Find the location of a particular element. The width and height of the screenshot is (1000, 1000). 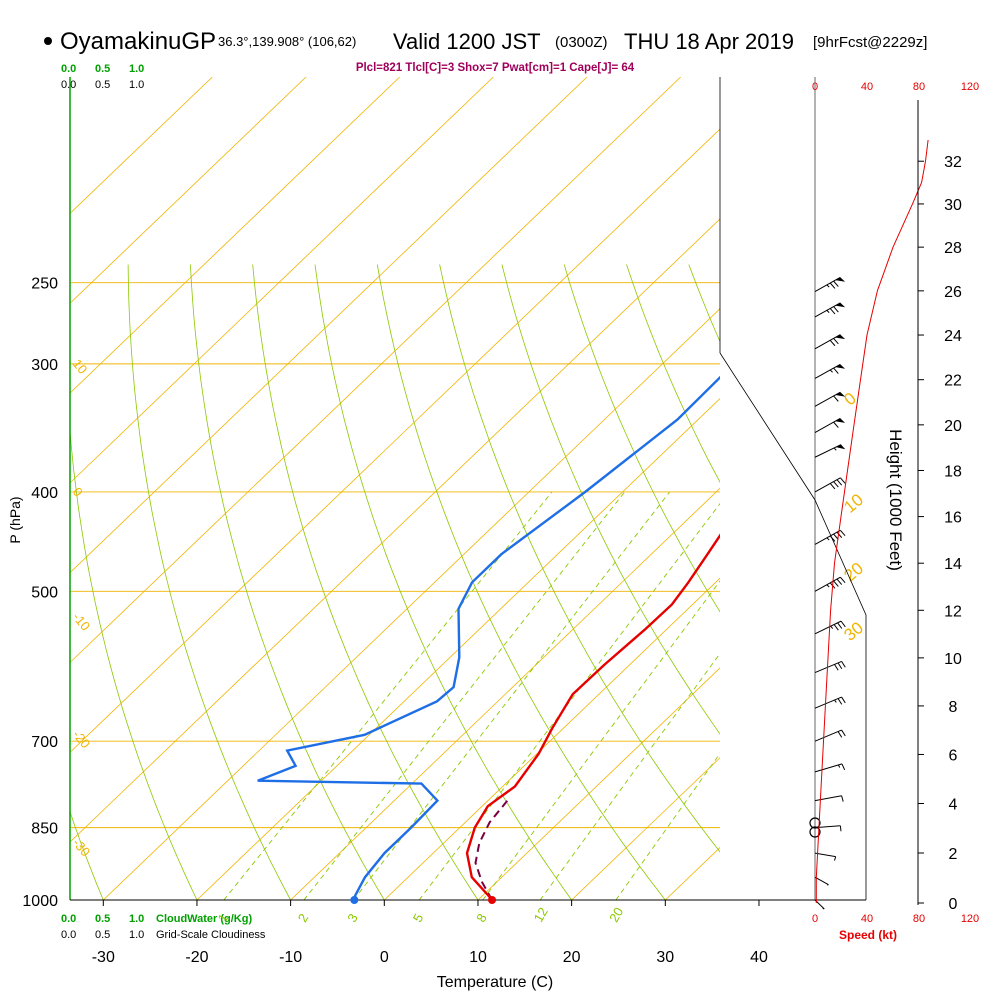

height-tick-label: 26 is located at coordinates (953, 292).